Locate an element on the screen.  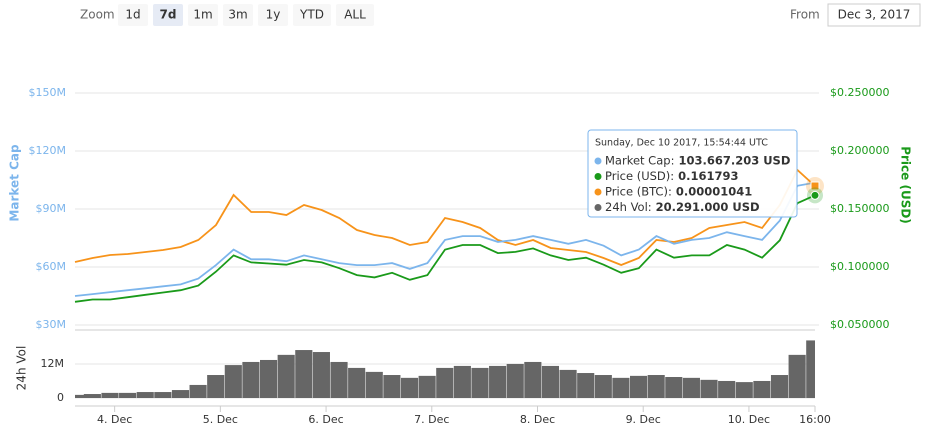
tooltip-label: 24h Vol: is located at coordinates (628, 207).